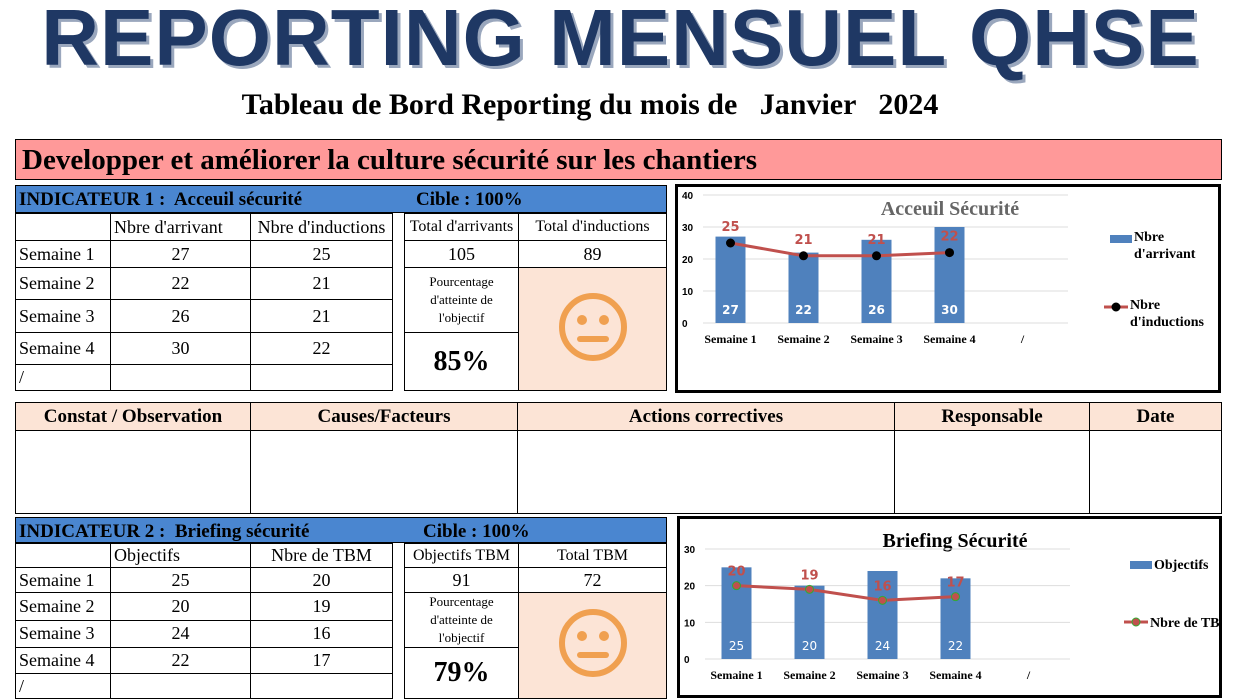 The width and height of the screenshot is (1241, 700). I want to click on value-col2: 25, so click(321, 254).